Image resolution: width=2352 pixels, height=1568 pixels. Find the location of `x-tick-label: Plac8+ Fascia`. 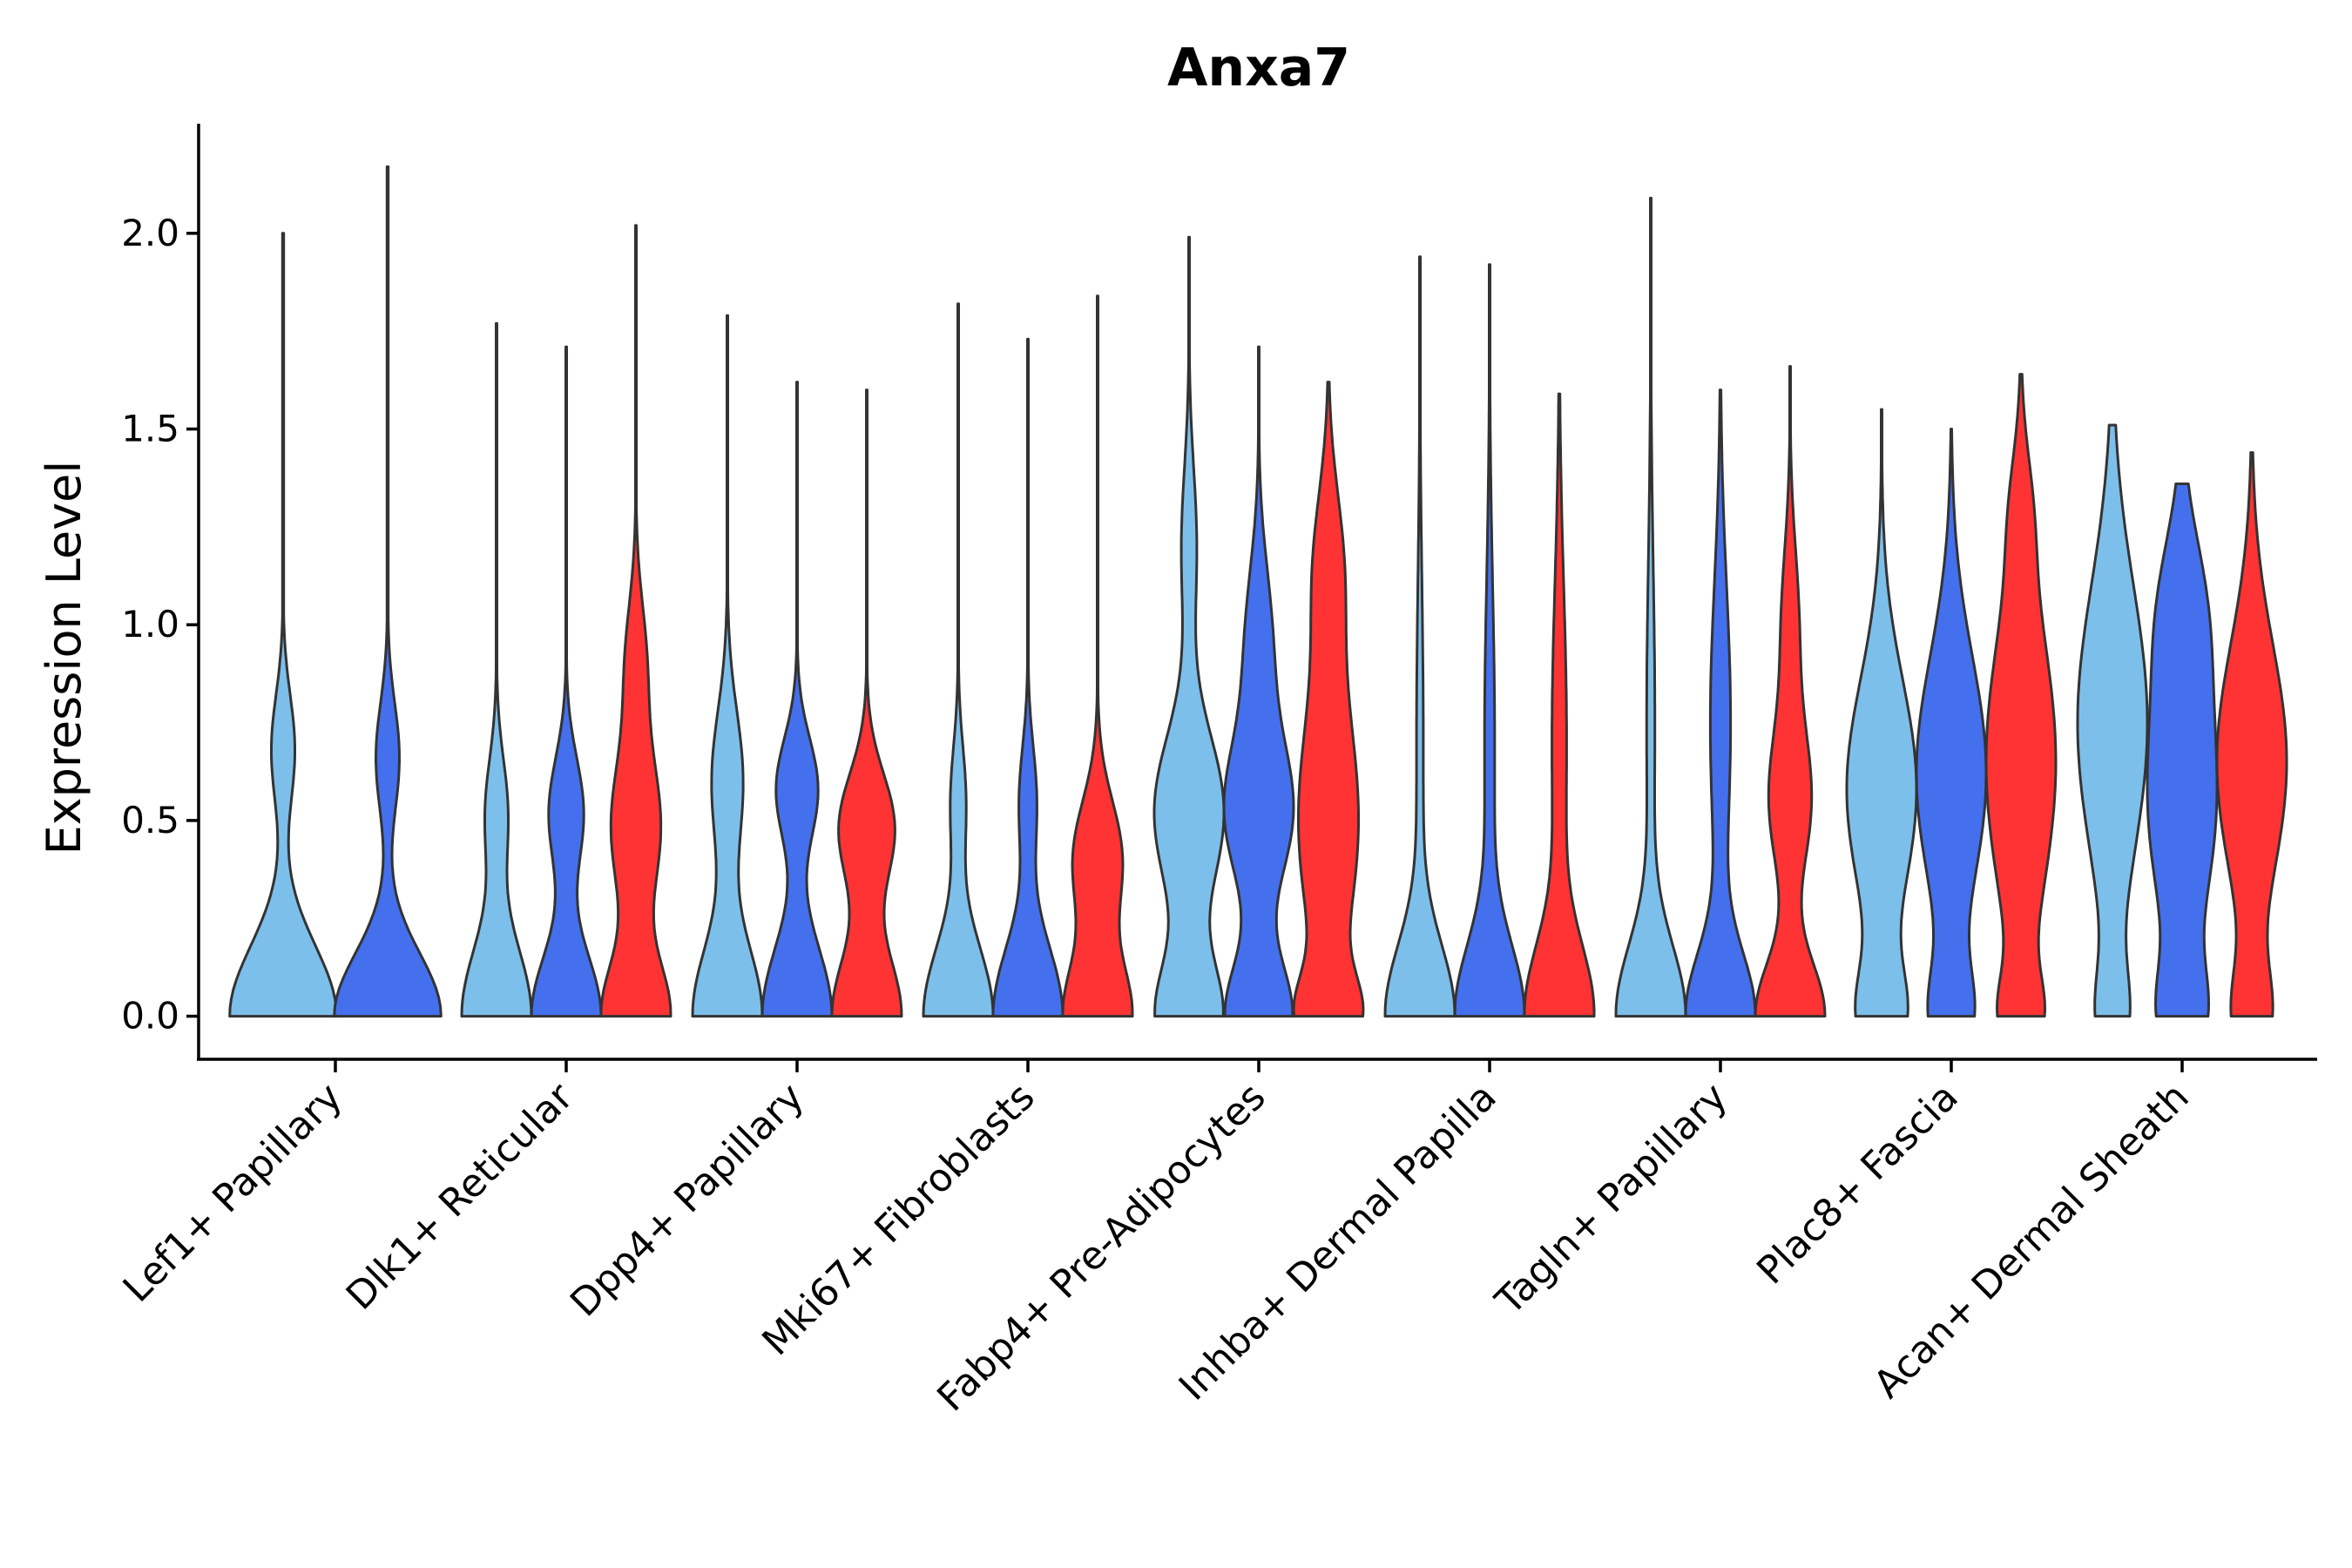

x-tick-label: Plac8+ Fascia is located at coordinates (1857, 1184).